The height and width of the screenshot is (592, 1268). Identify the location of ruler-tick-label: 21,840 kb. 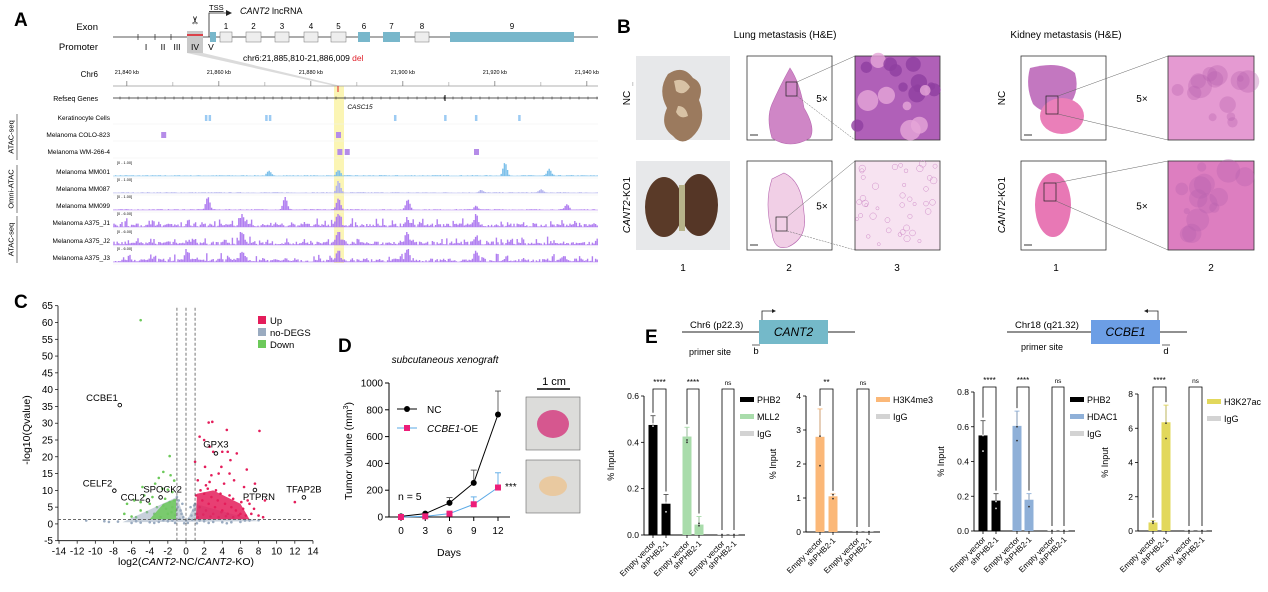
(127, 73).